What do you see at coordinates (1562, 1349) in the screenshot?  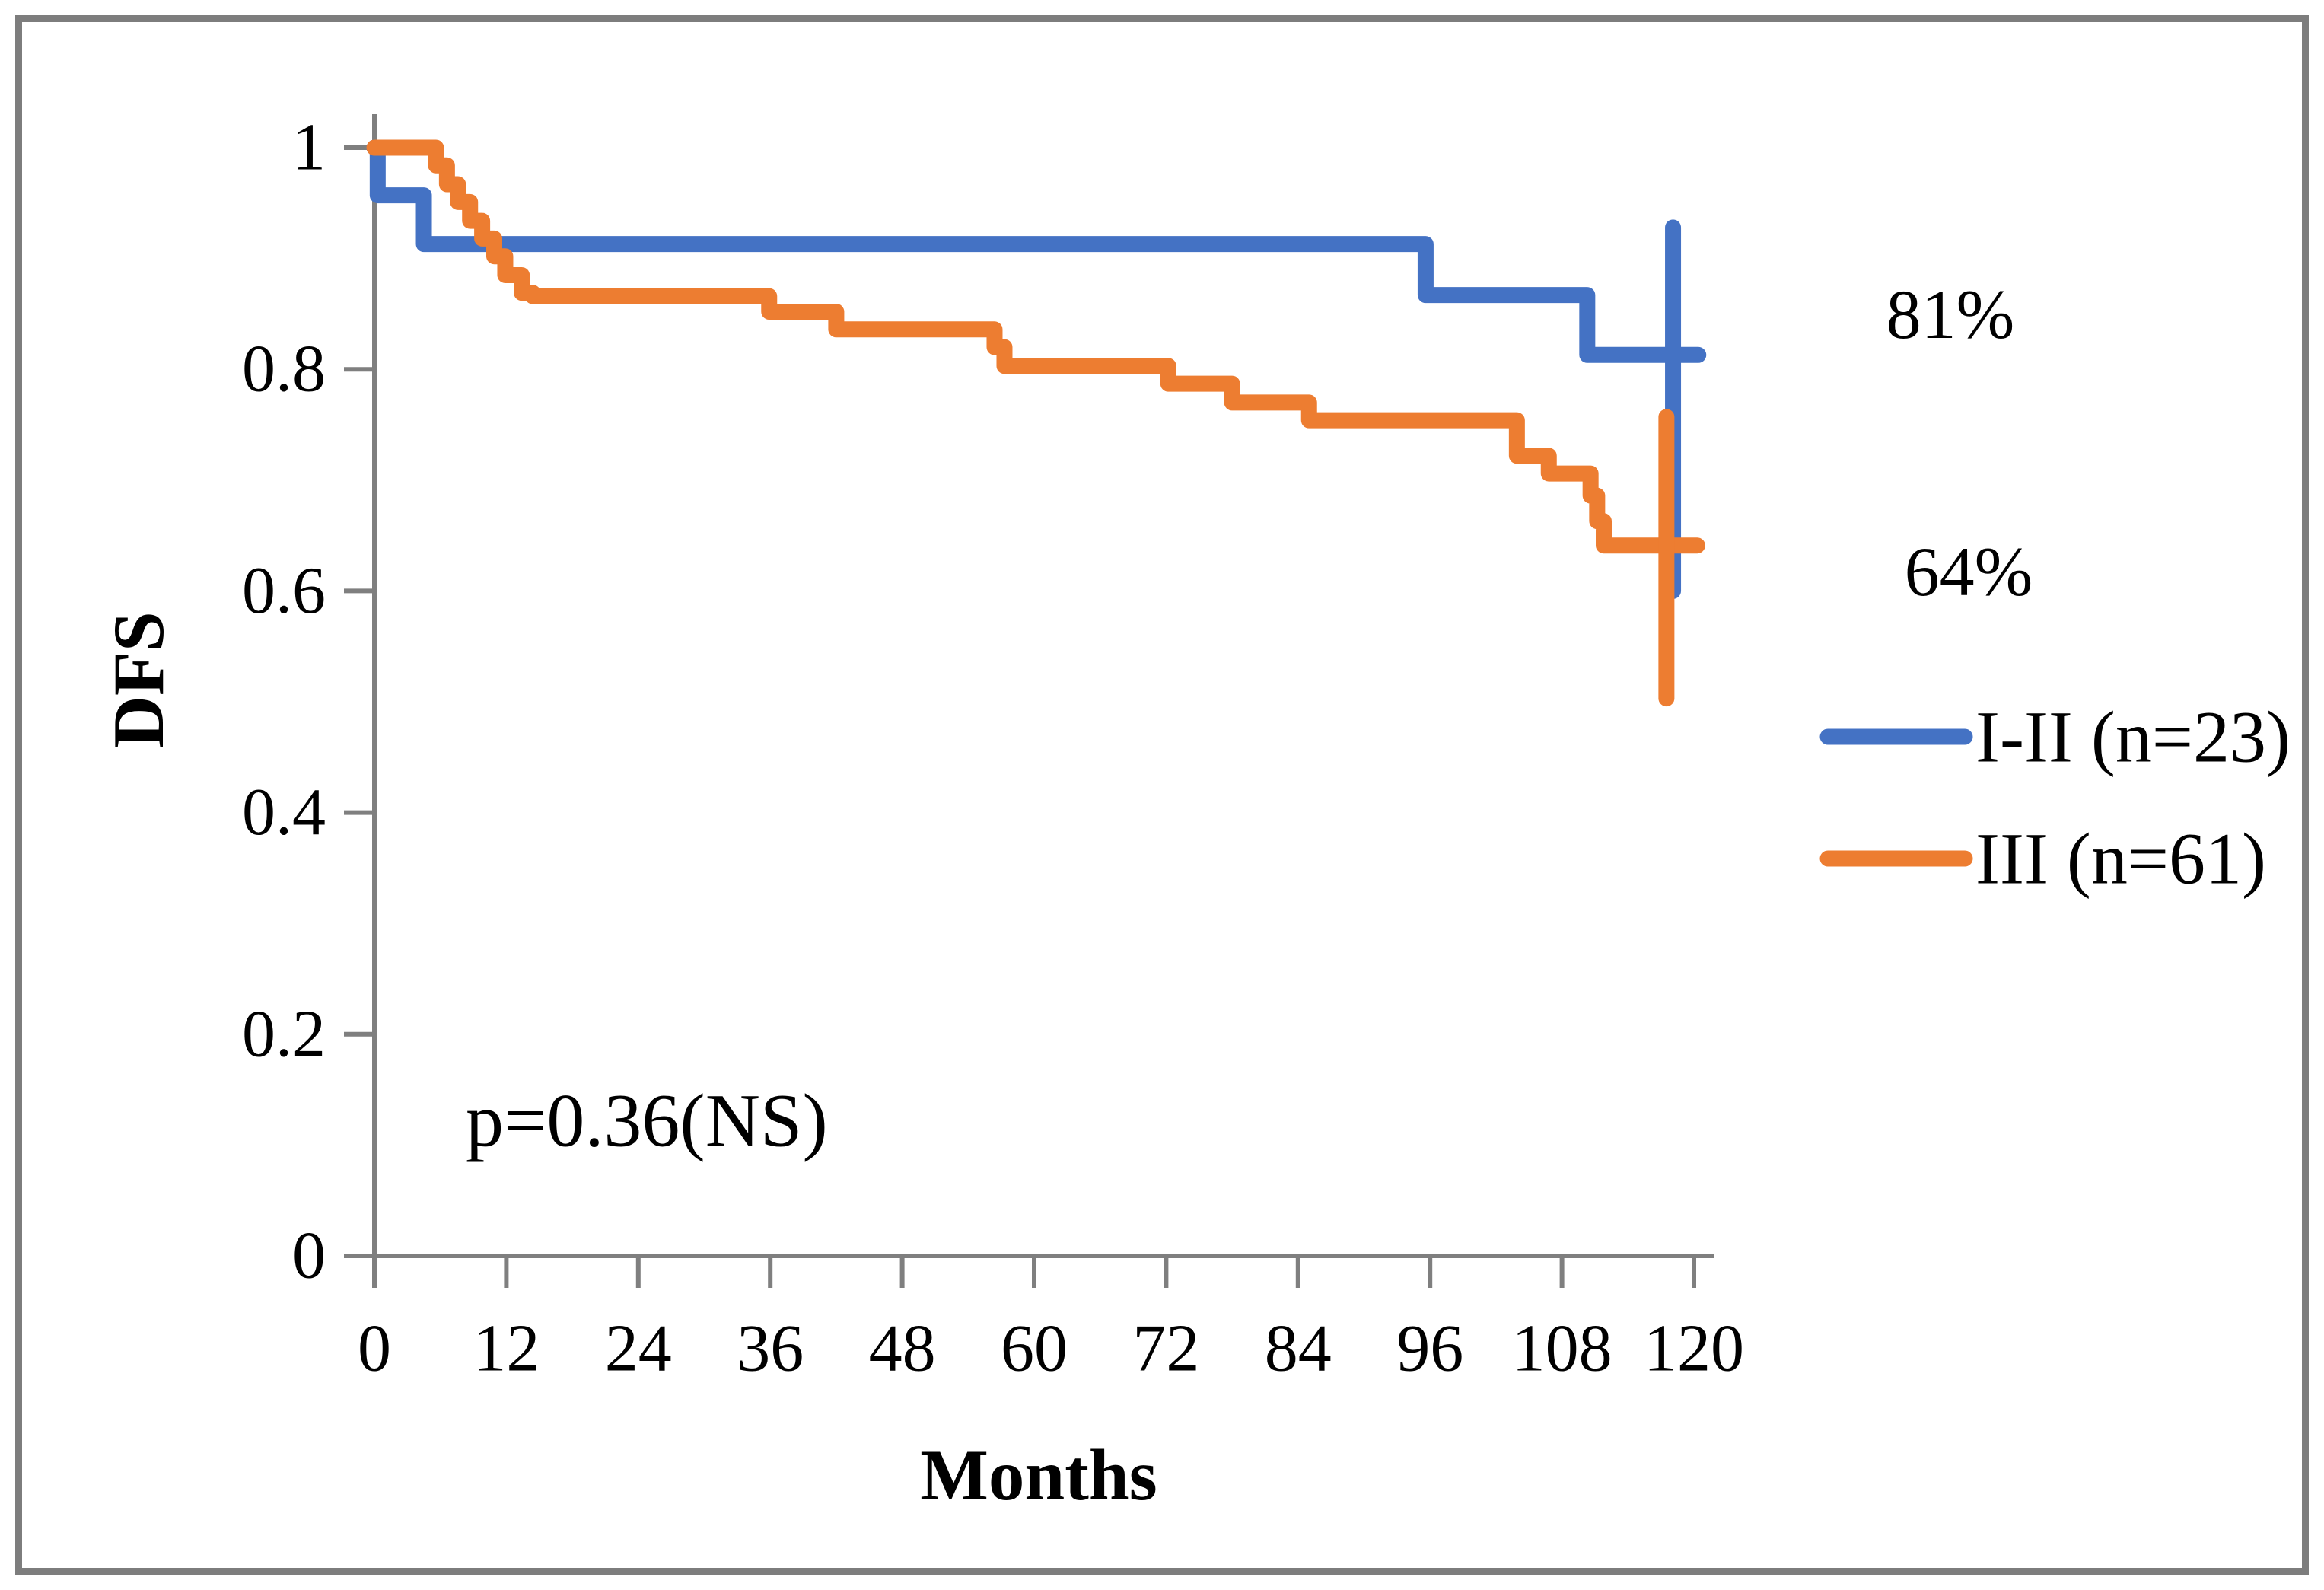 I see `x-tick-label: 108` at bounding box center [1562, 1349].